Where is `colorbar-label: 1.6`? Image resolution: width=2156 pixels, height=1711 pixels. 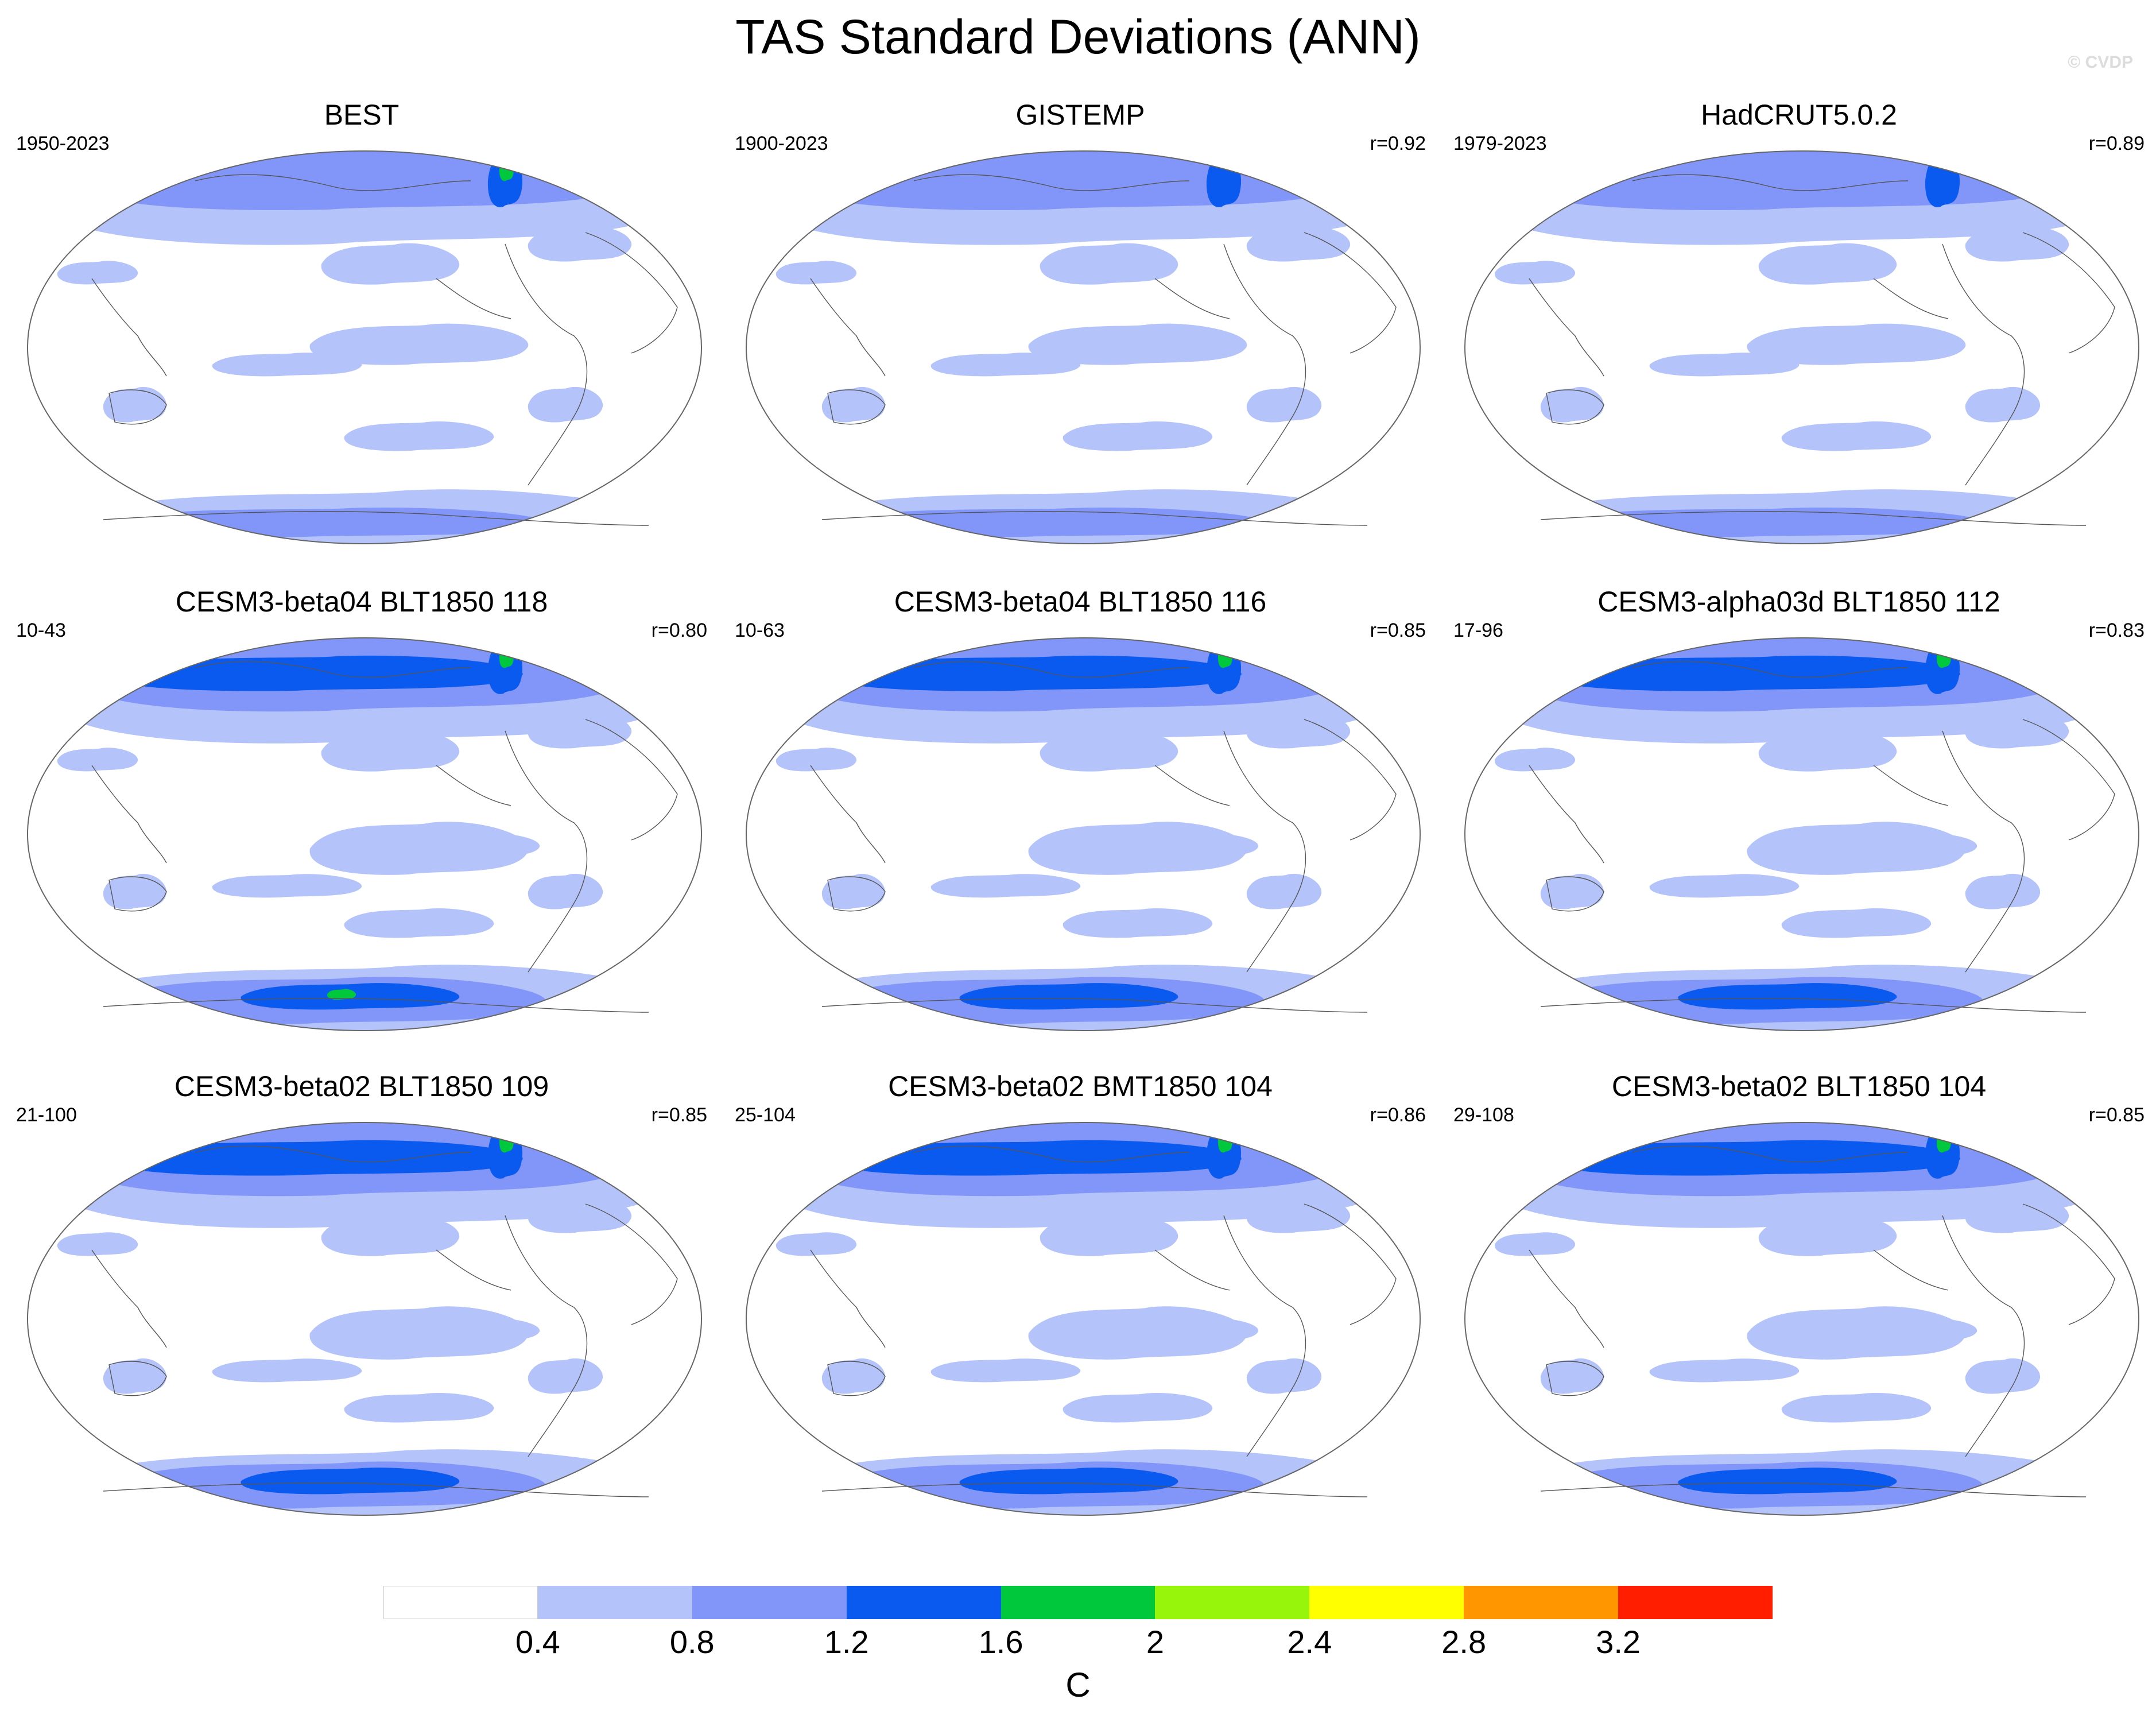
colorbar-label: 1.6 is located at coordinates (1000, 1642).